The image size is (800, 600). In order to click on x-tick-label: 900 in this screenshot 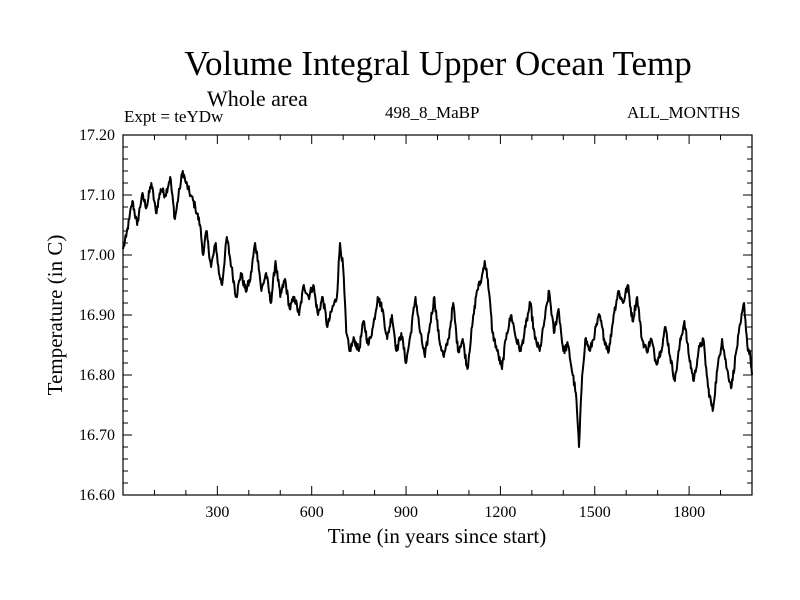, I will do `click(406, 512)`.